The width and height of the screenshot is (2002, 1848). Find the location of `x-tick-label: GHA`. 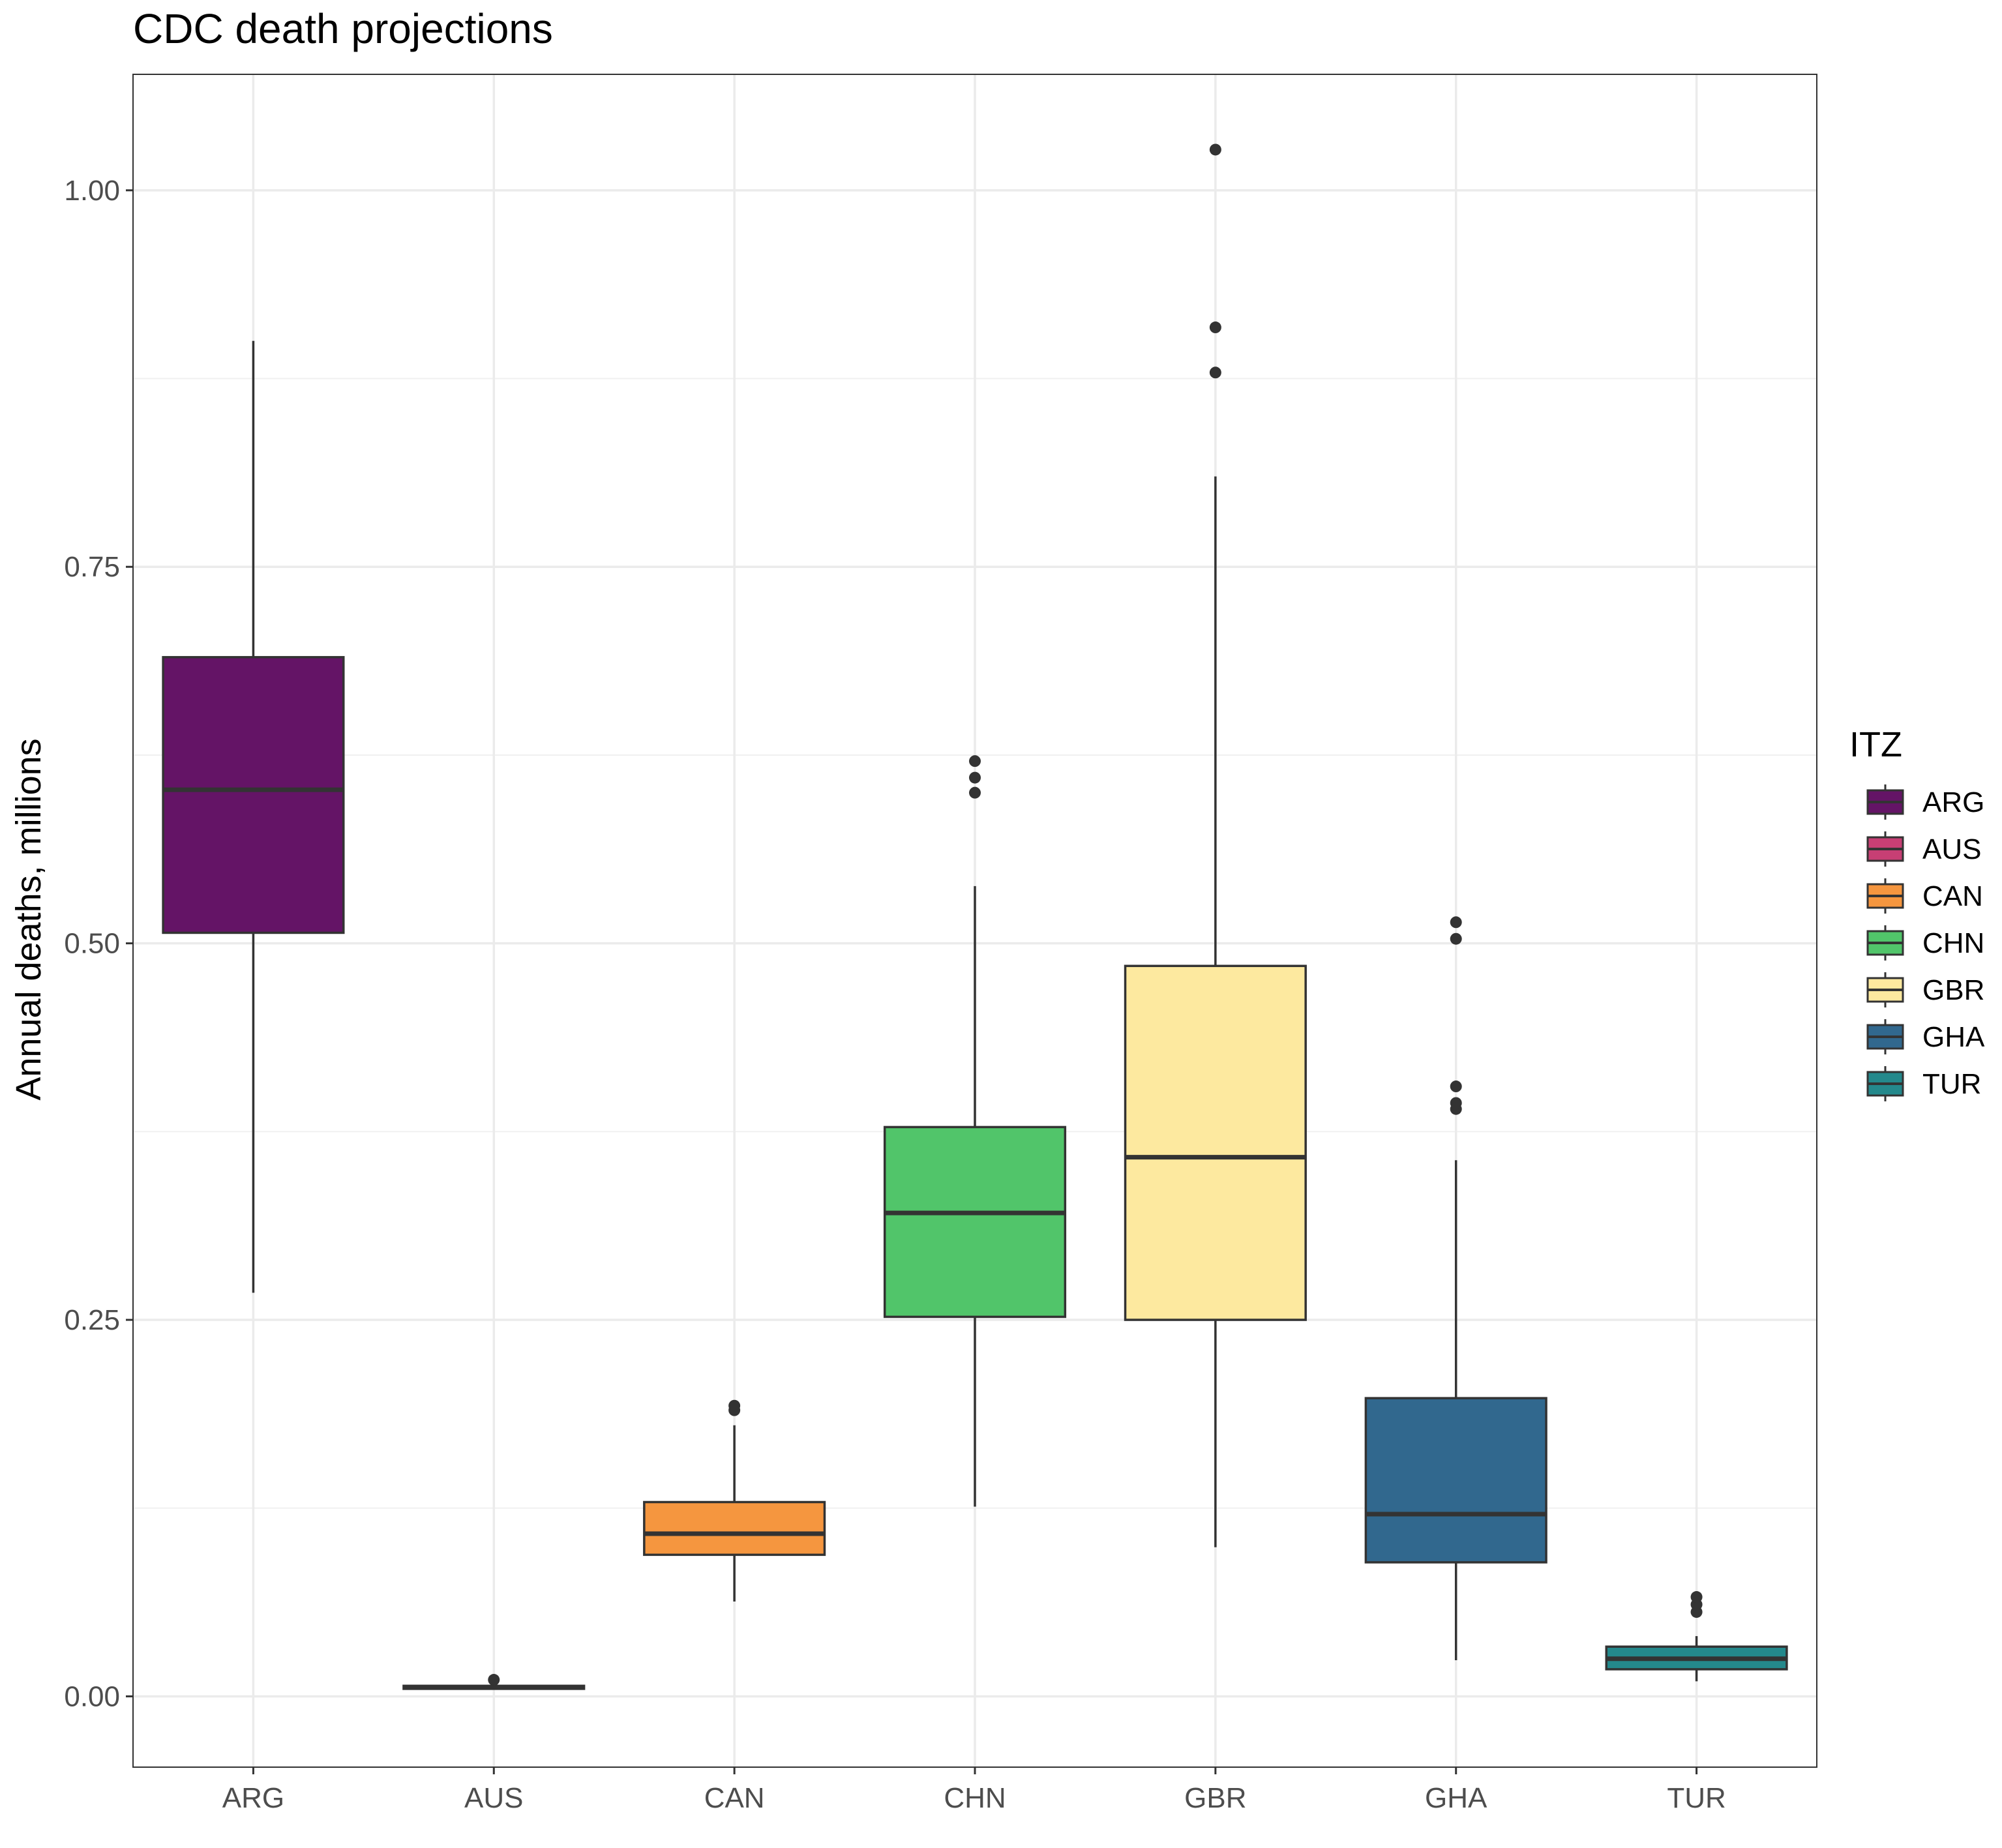

x-tick-label: GHA is located at coordinates (1456, 1798).